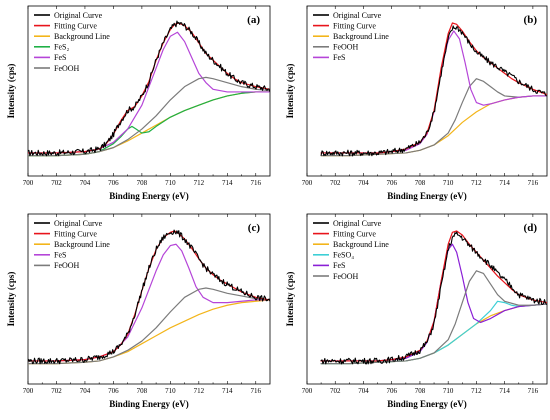 The image size is (550, 420). Describe the element at coordinates (254, 228) in the screenshot. I see `panel-label: (c)` at that location.